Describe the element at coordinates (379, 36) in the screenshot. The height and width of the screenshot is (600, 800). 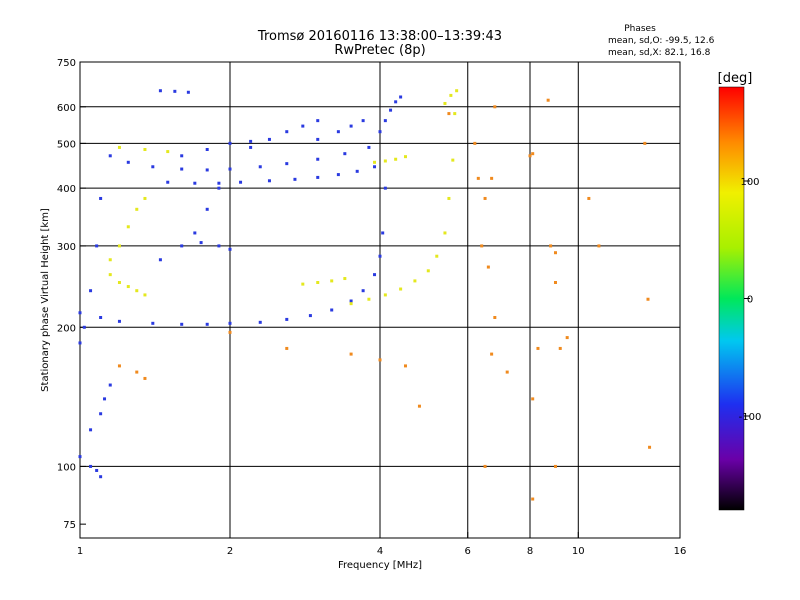
I see `chart-title-line1: Tromsø 20160116 13:38:00–13:39:43` at that location.